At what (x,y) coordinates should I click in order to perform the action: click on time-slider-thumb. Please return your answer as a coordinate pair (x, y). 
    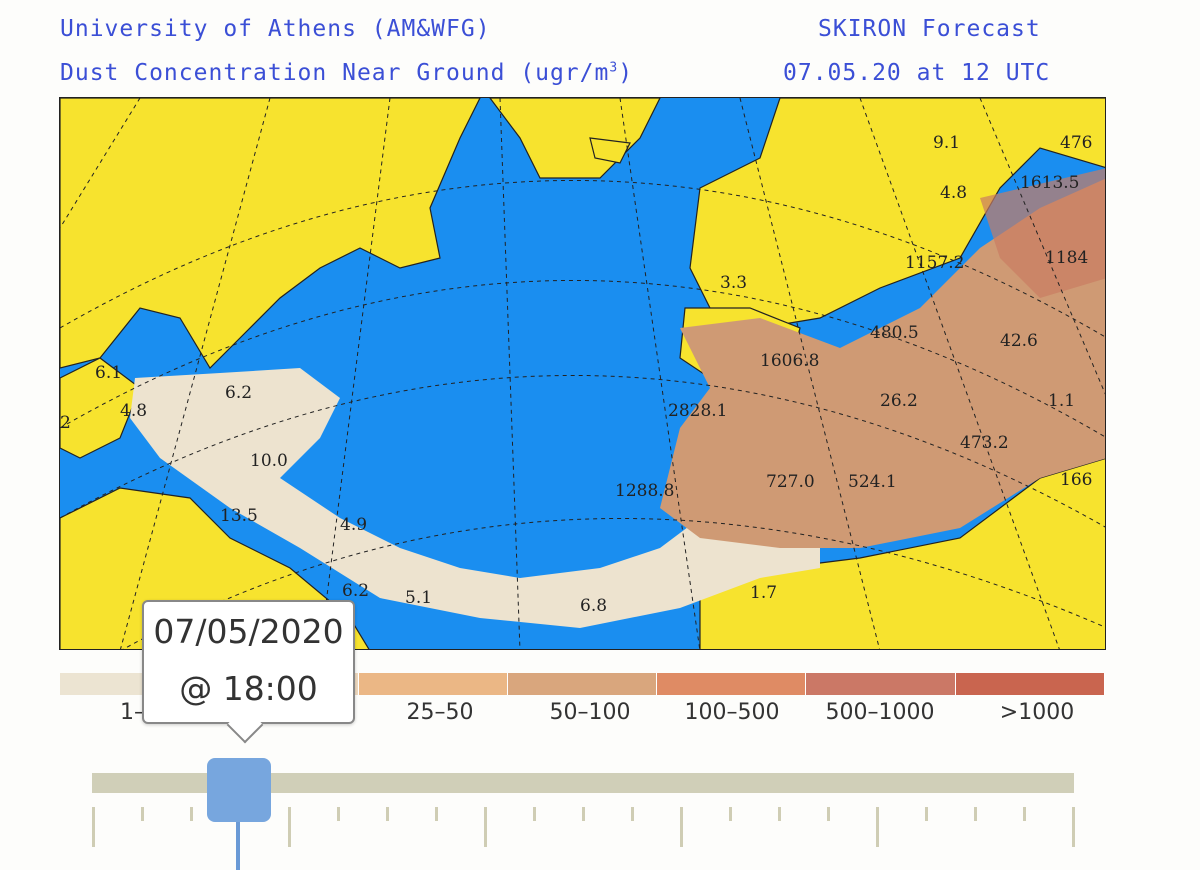
    Looking at the image, I should click on (239, 790).